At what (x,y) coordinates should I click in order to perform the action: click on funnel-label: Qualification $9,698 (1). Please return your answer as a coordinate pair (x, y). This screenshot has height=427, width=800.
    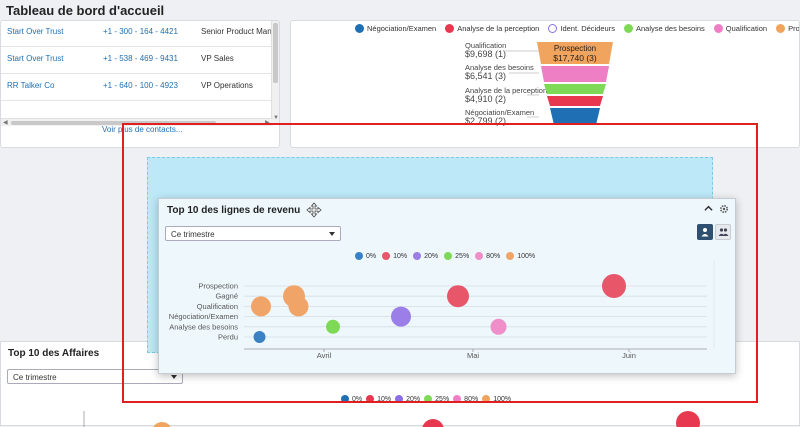
    Looking at the image, I should click on (486, 50).